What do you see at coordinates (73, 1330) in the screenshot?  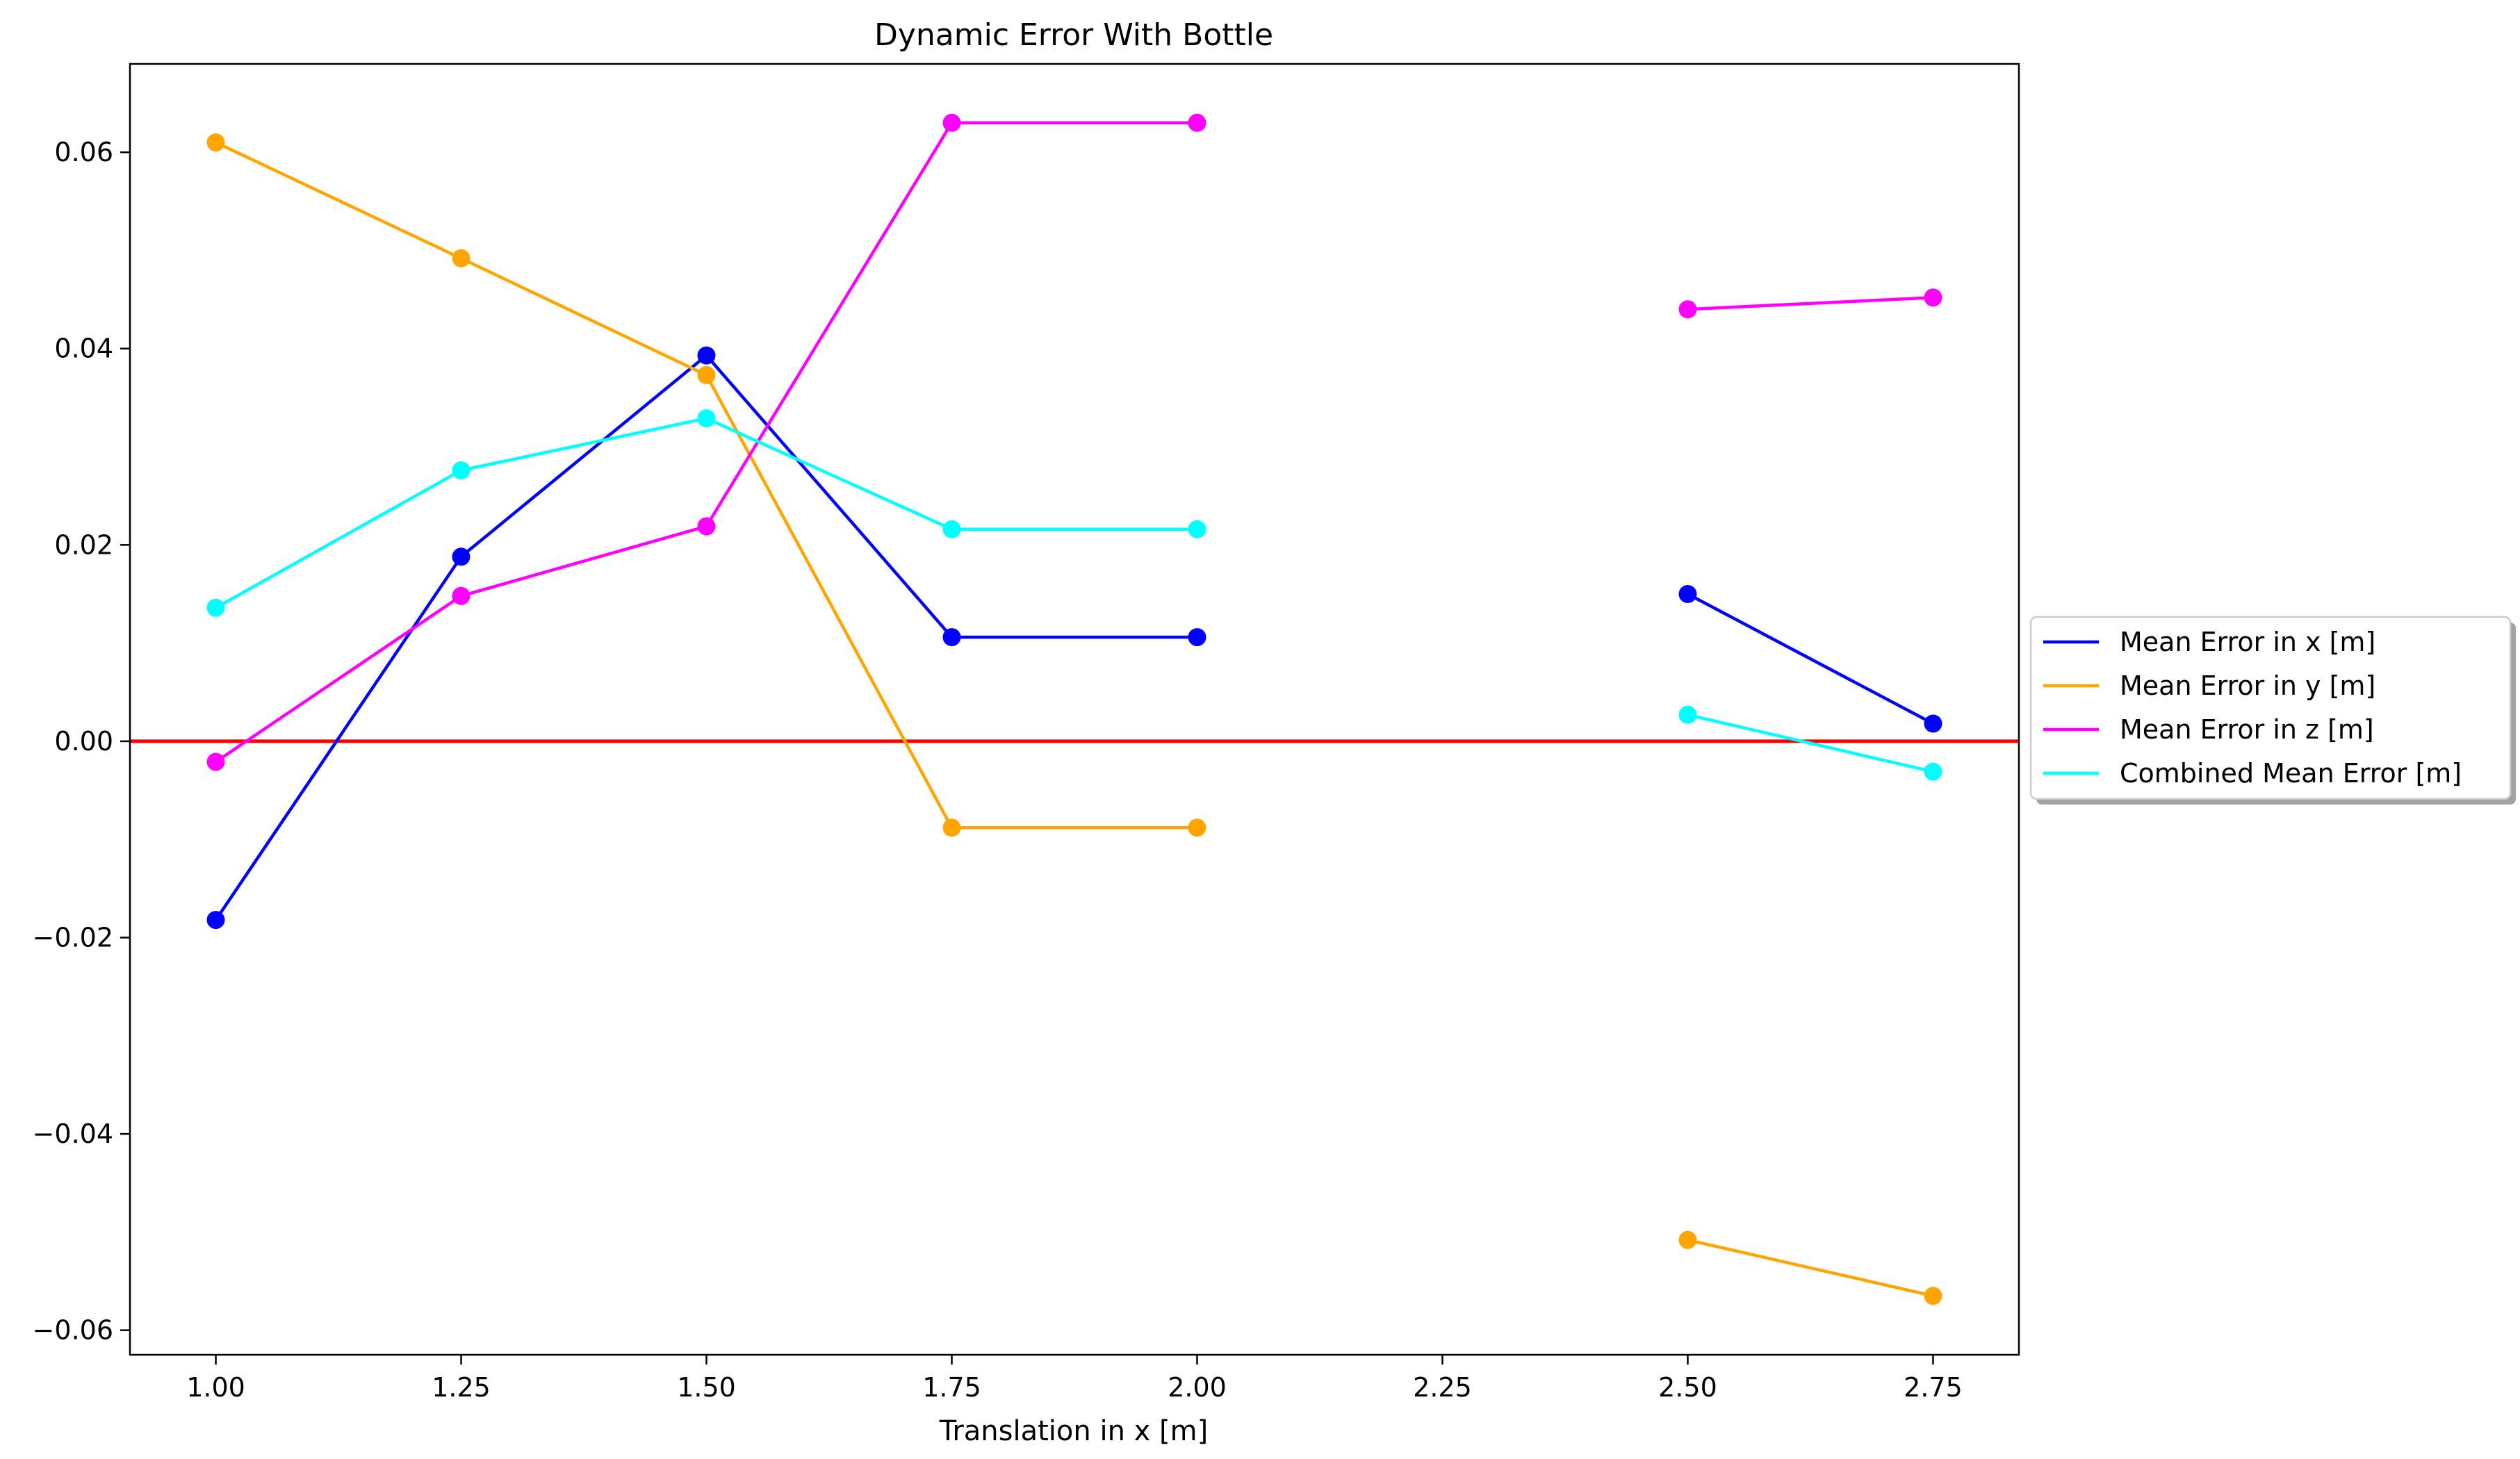 I see `y-tick-label-0: −0.06` at bounding box center [73, 1330].